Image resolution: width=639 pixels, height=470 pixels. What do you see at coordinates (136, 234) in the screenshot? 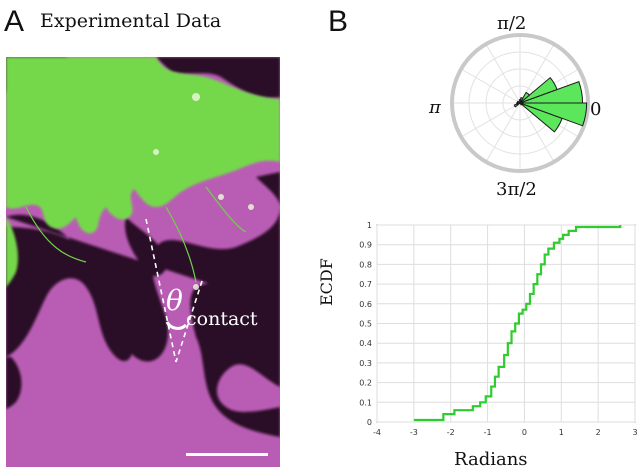
I see `green-filaments` at bounding box center [136, 234].